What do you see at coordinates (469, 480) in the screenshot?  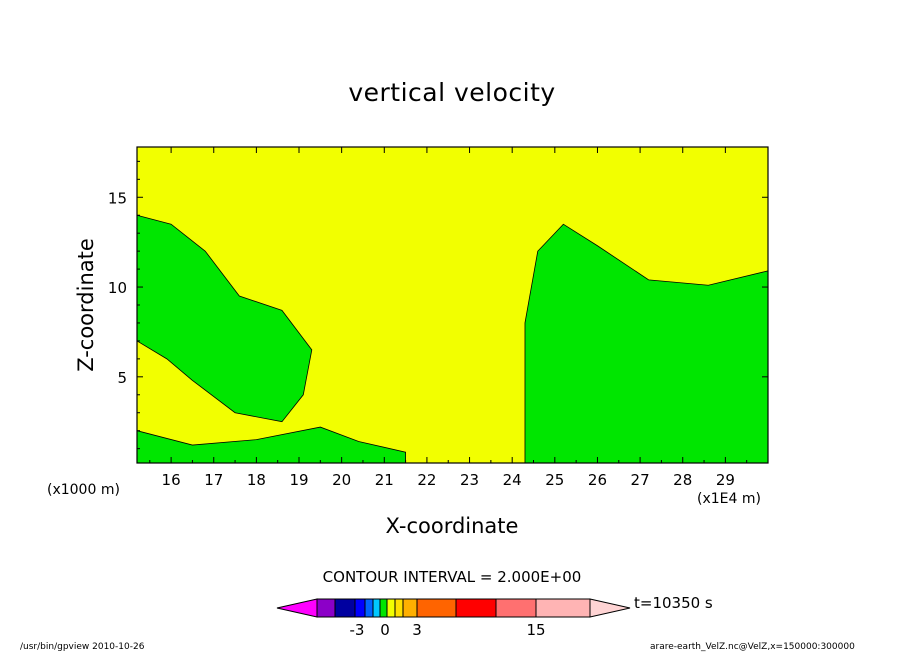 I see `x-tick-label: 23` at bounding box center [469, 480].